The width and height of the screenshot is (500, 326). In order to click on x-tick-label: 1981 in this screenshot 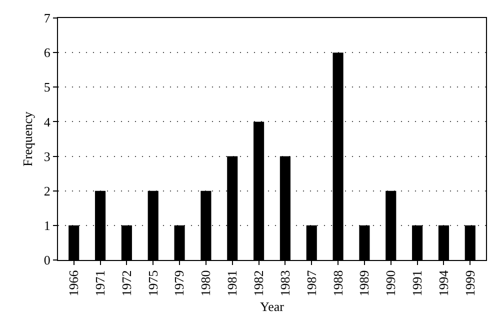, I will do `click(232, 283)`.